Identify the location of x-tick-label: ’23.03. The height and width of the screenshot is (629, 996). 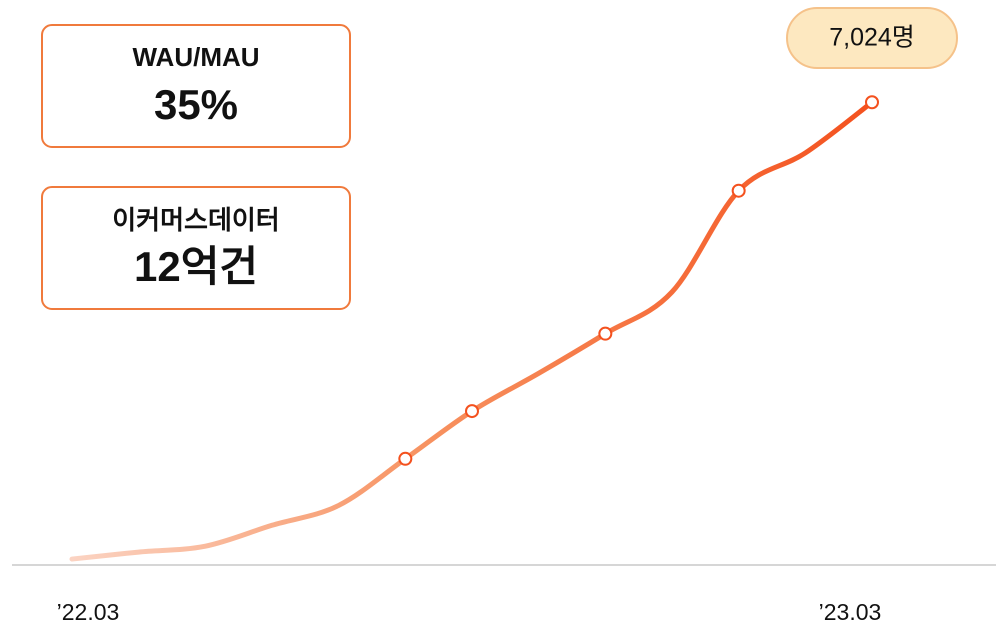
(850, 612).